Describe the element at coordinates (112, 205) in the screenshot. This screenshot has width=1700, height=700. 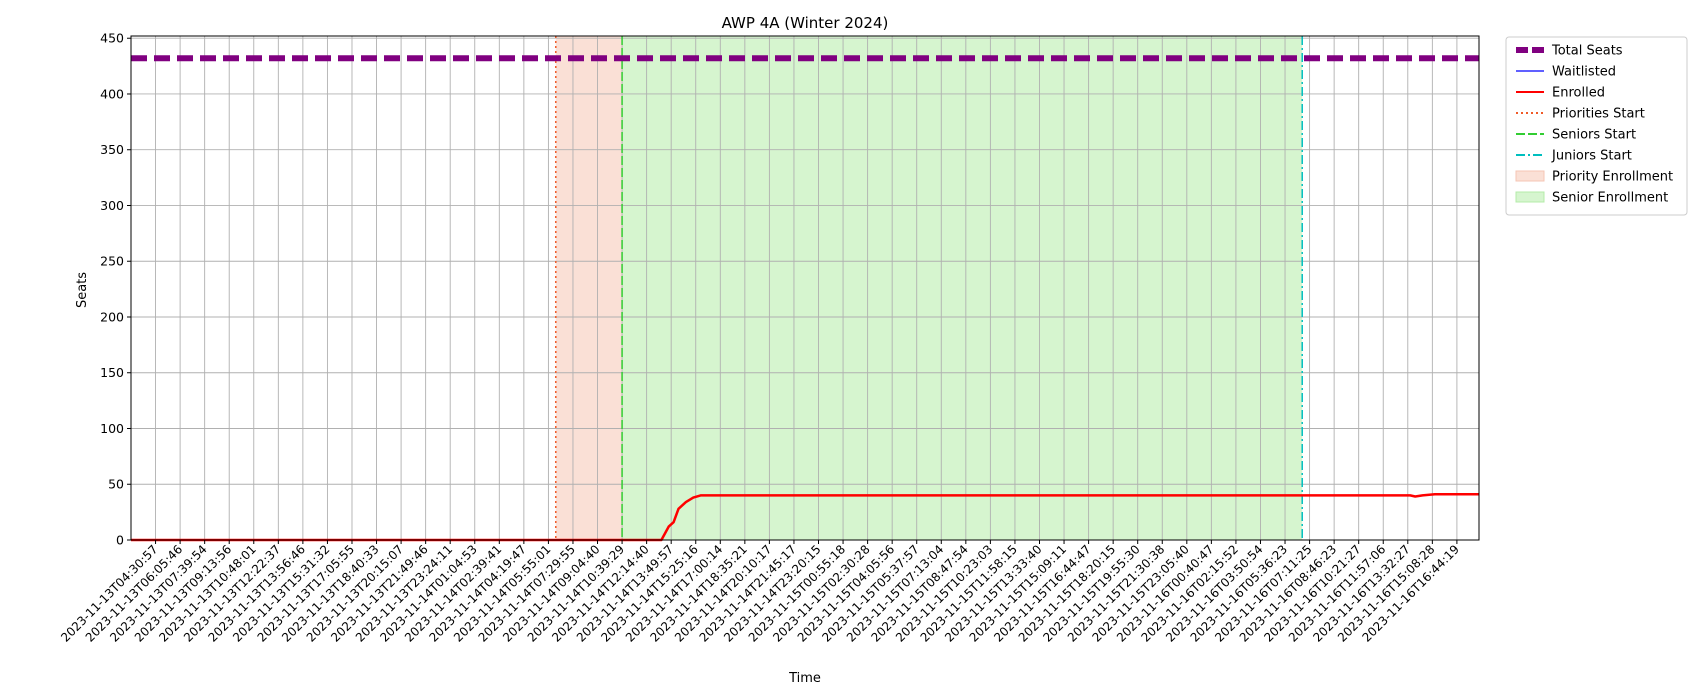
I see `y-tick-label: 300` at that location.